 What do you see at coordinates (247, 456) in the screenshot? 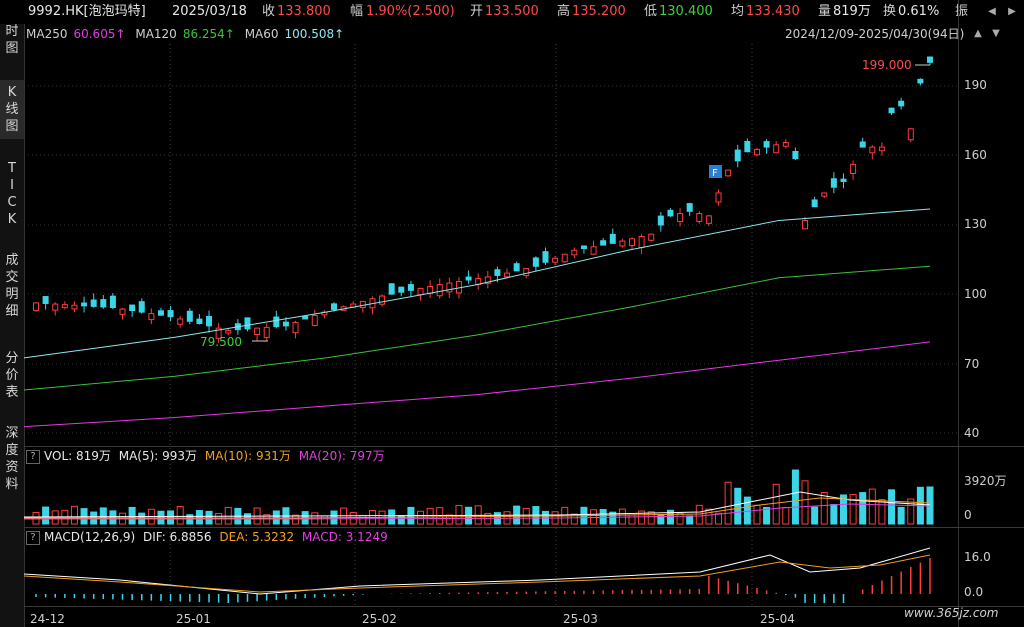
I see `vol-ma10: MA(10): 931万` at bounding box center [247, 456].